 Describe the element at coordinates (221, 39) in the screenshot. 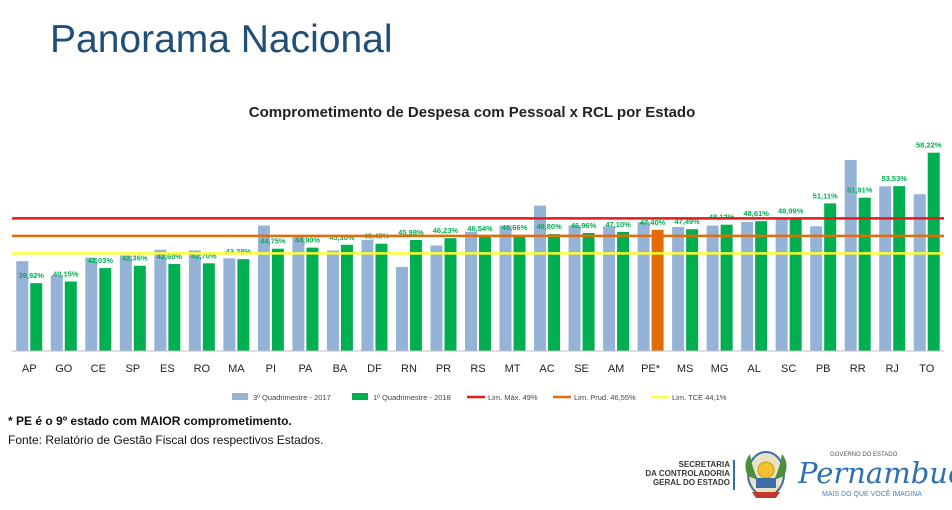

I see `page-title: Panorama Nacional` at that location.